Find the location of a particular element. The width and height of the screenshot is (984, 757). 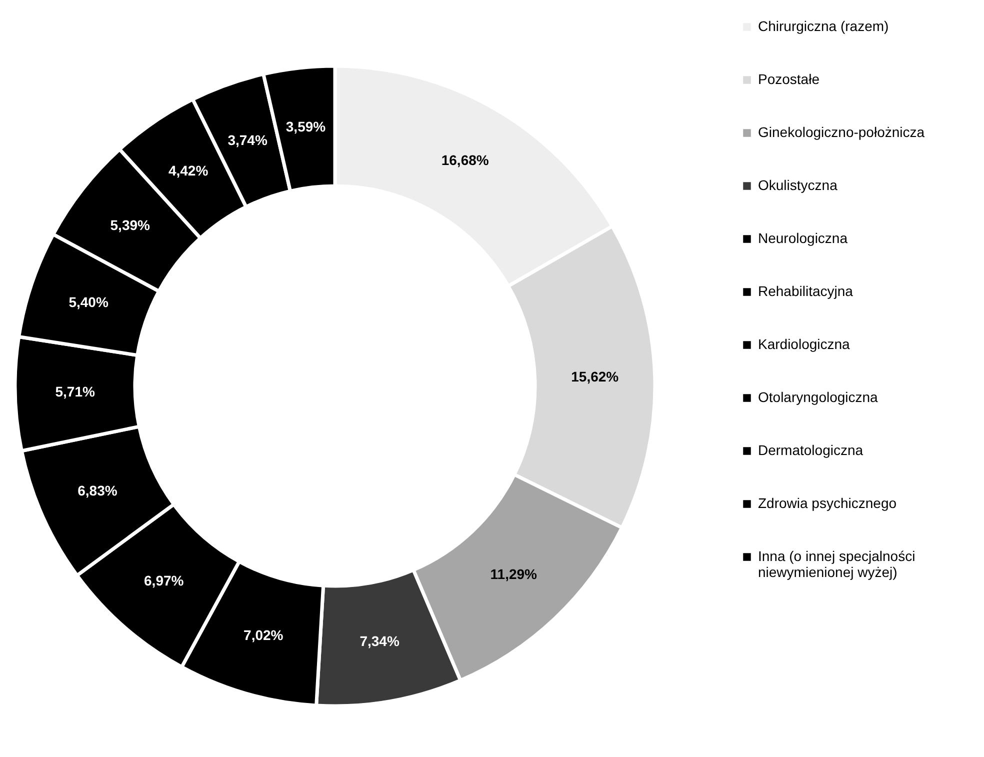

legend-label: Ginekologiczno-położnicza is located at coordinates (841, 132).